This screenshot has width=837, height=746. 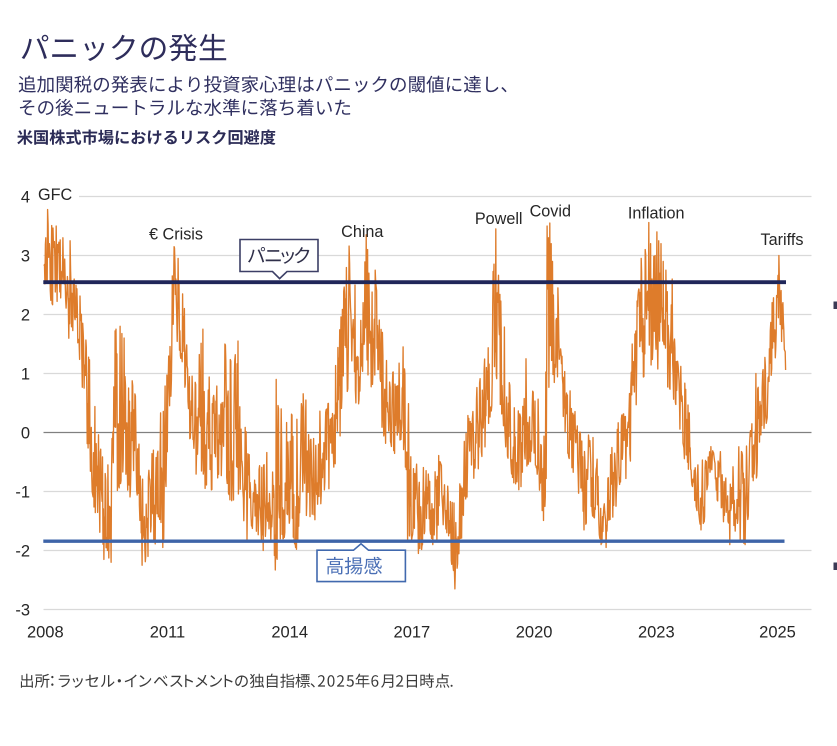 I want to click on svg-text: -3, so click(x=22, y=610).